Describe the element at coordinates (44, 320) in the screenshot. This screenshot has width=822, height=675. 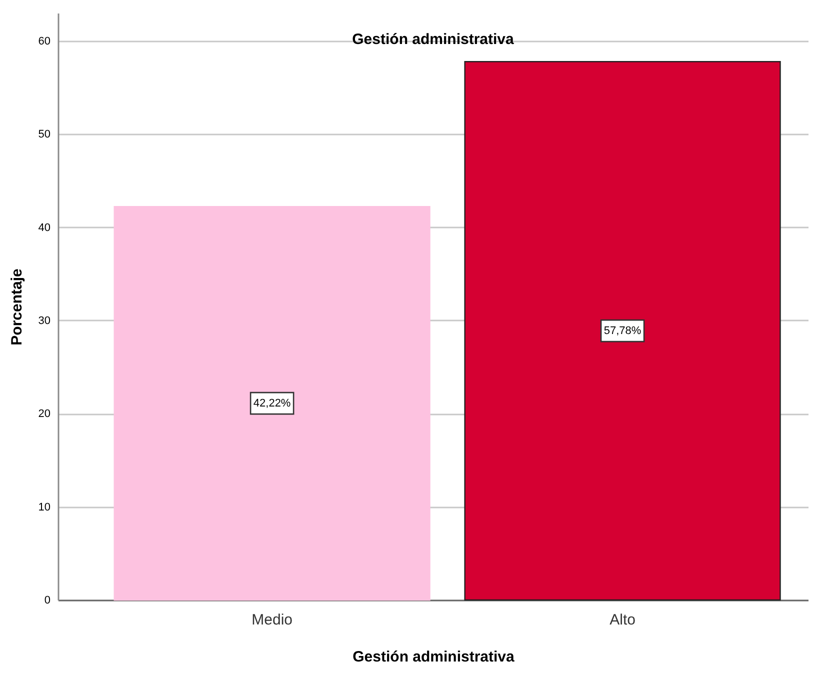
I see `y-tick-label: 30` at that location.